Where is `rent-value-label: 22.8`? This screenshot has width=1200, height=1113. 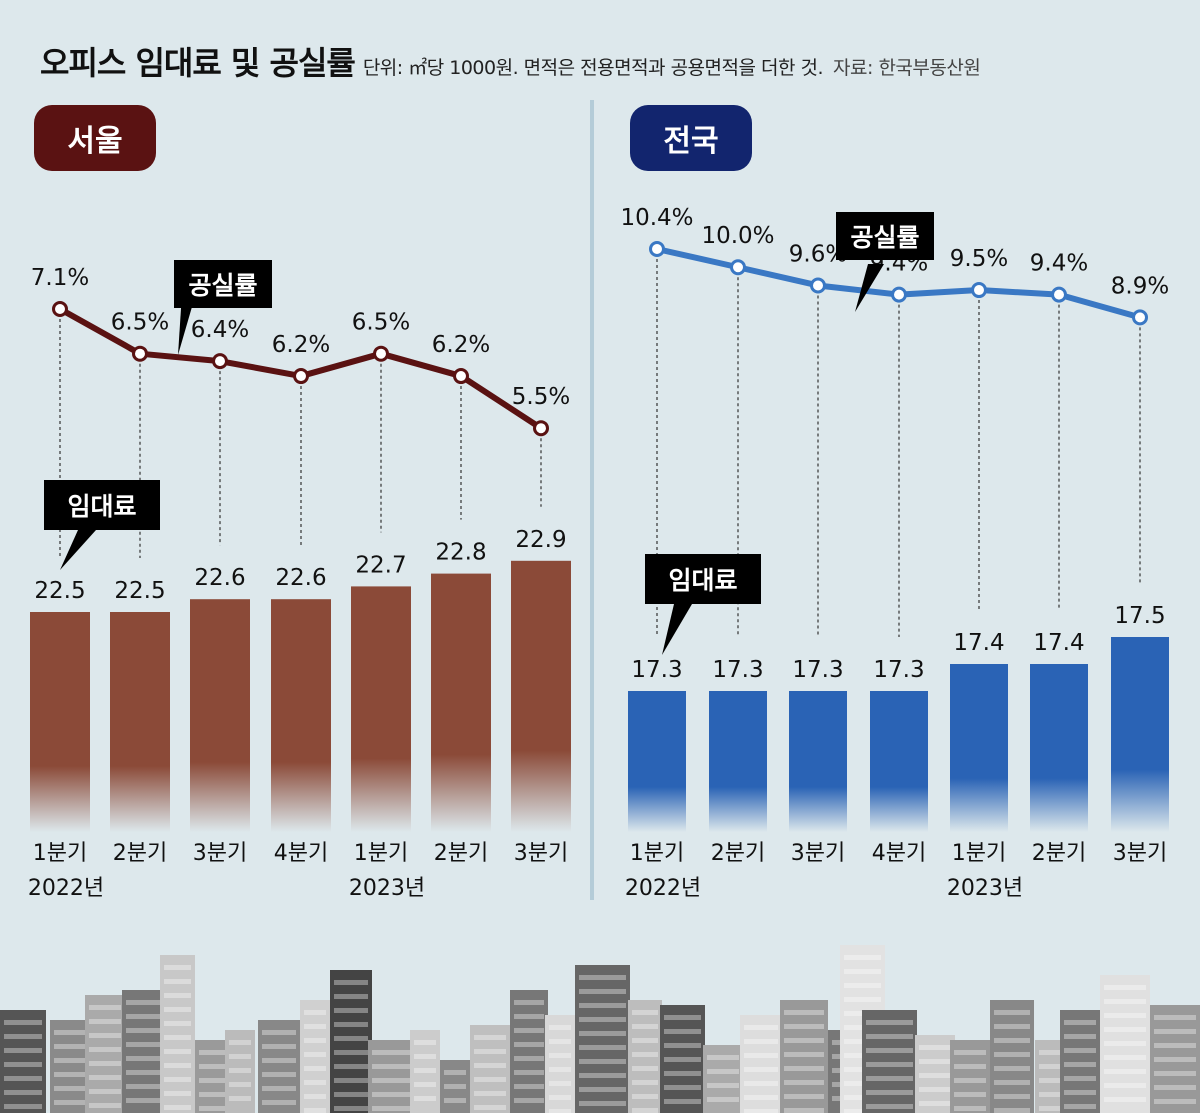 rent-value-label: 22.8 is located at coordinates (460, 553).